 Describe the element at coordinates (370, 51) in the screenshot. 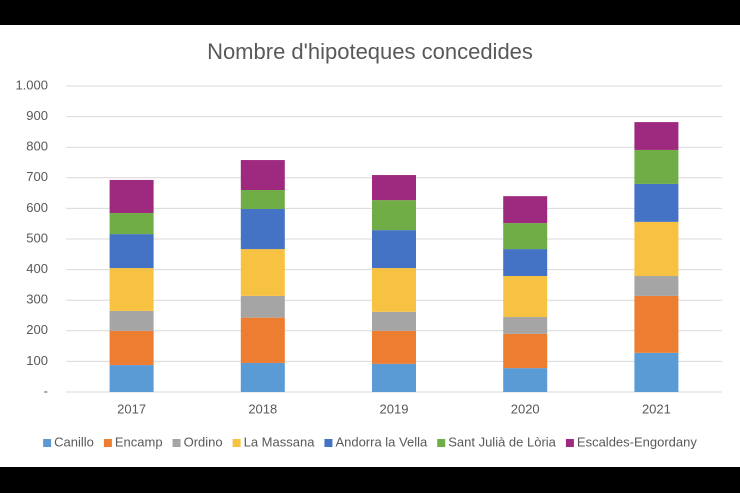

I see `chart-title: Nombre d'hipoteques concedides` at that location.